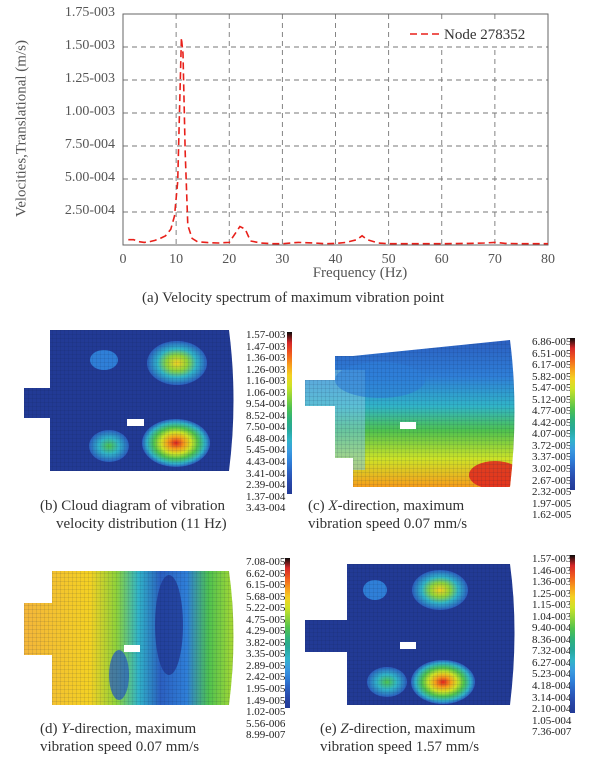 The image size is (595, 765). What do you see at coordinates (552, 628) in the screenshot?
I see `legend-e-value: 9.40-004` at bounding box center [552, 628].